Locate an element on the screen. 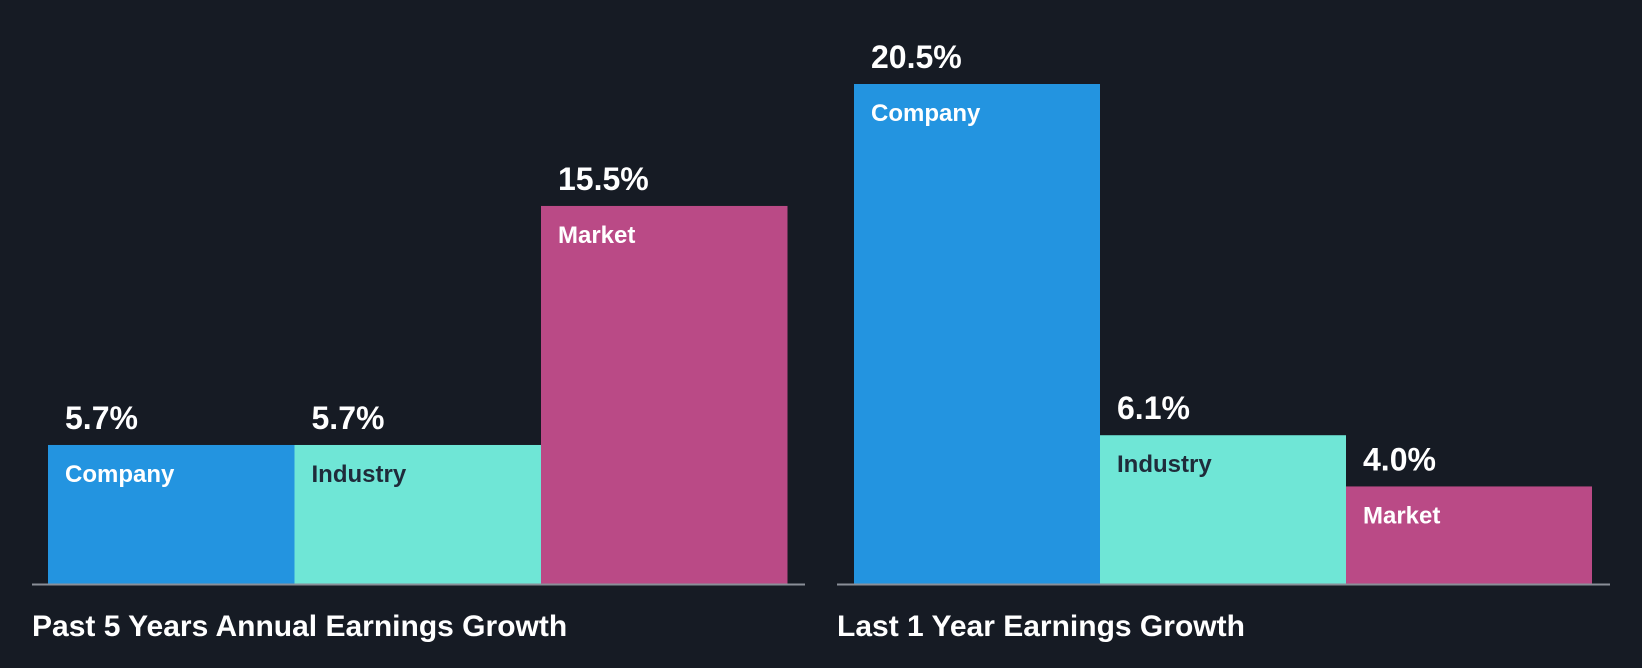 This screenshot has width=1642, height=668. chart-title: Past 5 Years Annual Earnings Growth is located at coordinates (299, 626).